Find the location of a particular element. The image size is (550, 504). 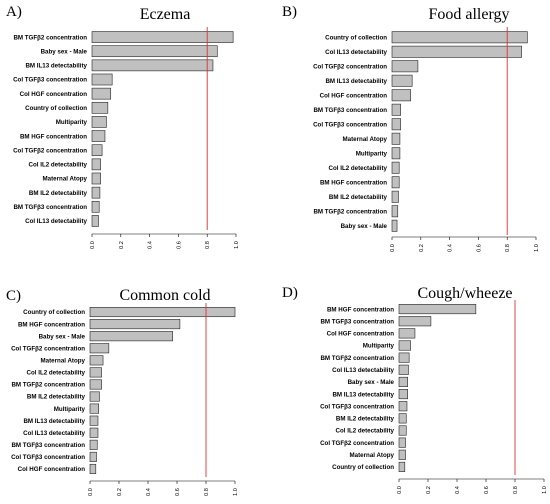

panel-title: Food allergy is located at coordinates (468, 14).